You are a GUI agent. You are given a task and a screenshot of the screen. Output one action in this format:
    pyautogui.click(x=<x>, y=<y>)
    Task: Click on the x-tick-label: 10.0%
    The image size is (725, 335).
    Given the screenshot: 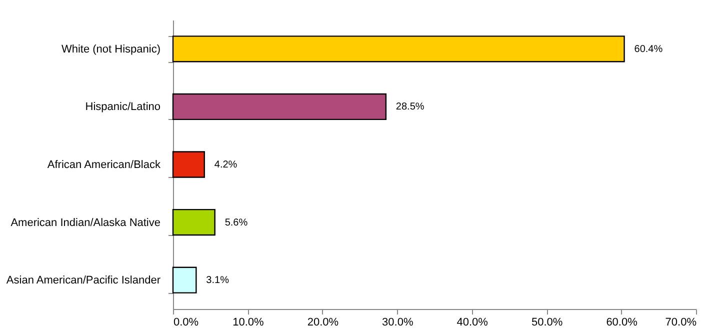 What is the action you would take?
    pyautogui.click(x=248, y=322)
    